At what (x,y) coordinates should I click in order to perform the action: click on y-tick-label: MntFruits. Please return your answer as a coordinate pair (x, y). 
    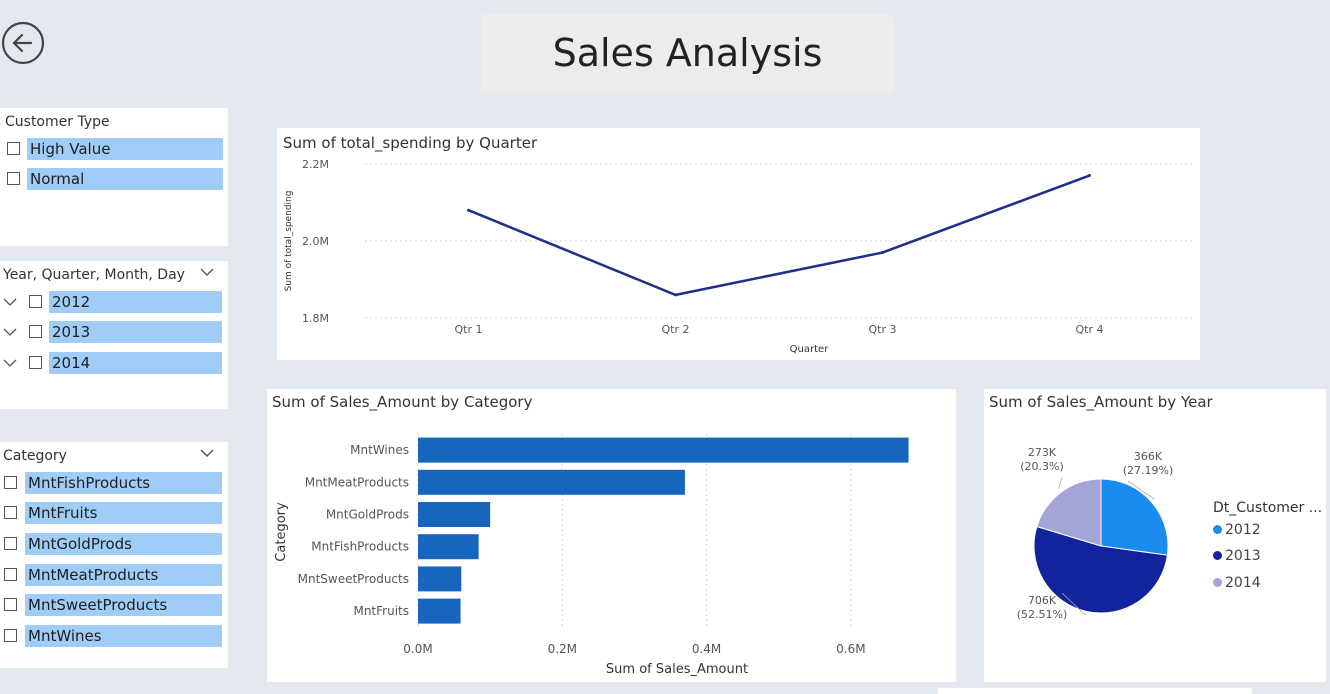
    Looking at the image, I should click on (381, 611).